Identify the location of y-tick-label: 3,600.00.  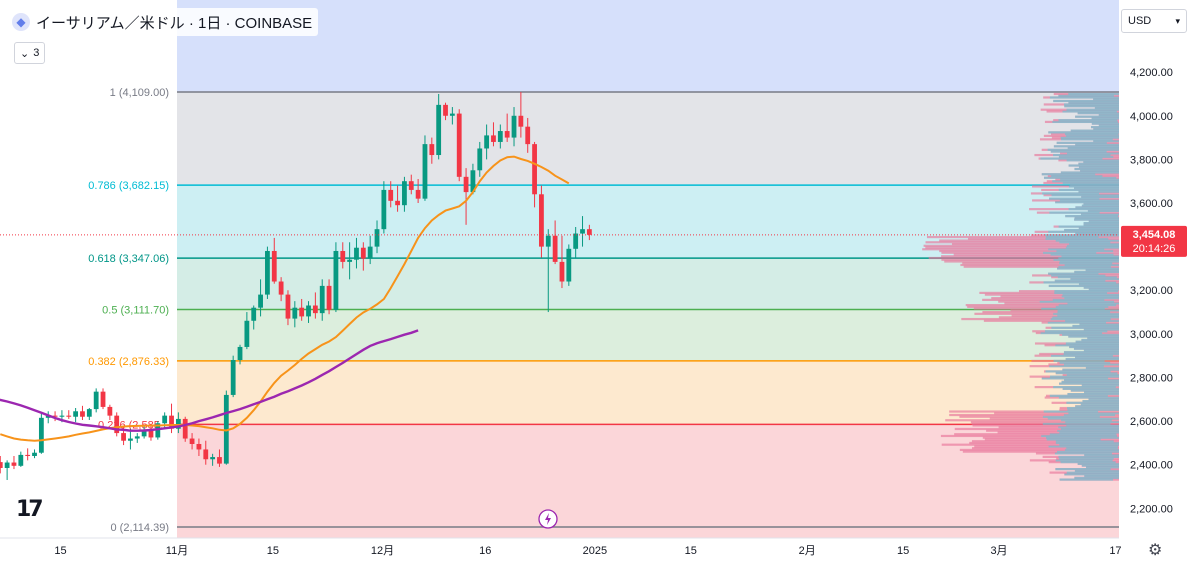
(1151, 204).